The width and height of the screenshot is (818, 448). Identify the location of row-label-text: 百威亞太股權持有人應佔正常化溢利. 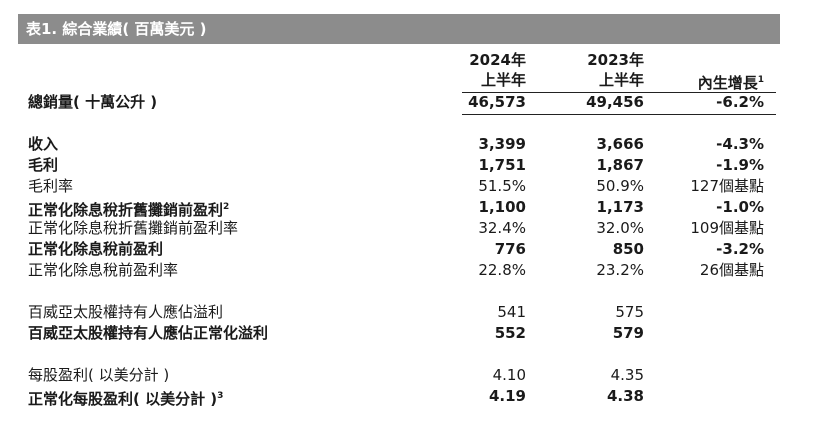
(148, 333).